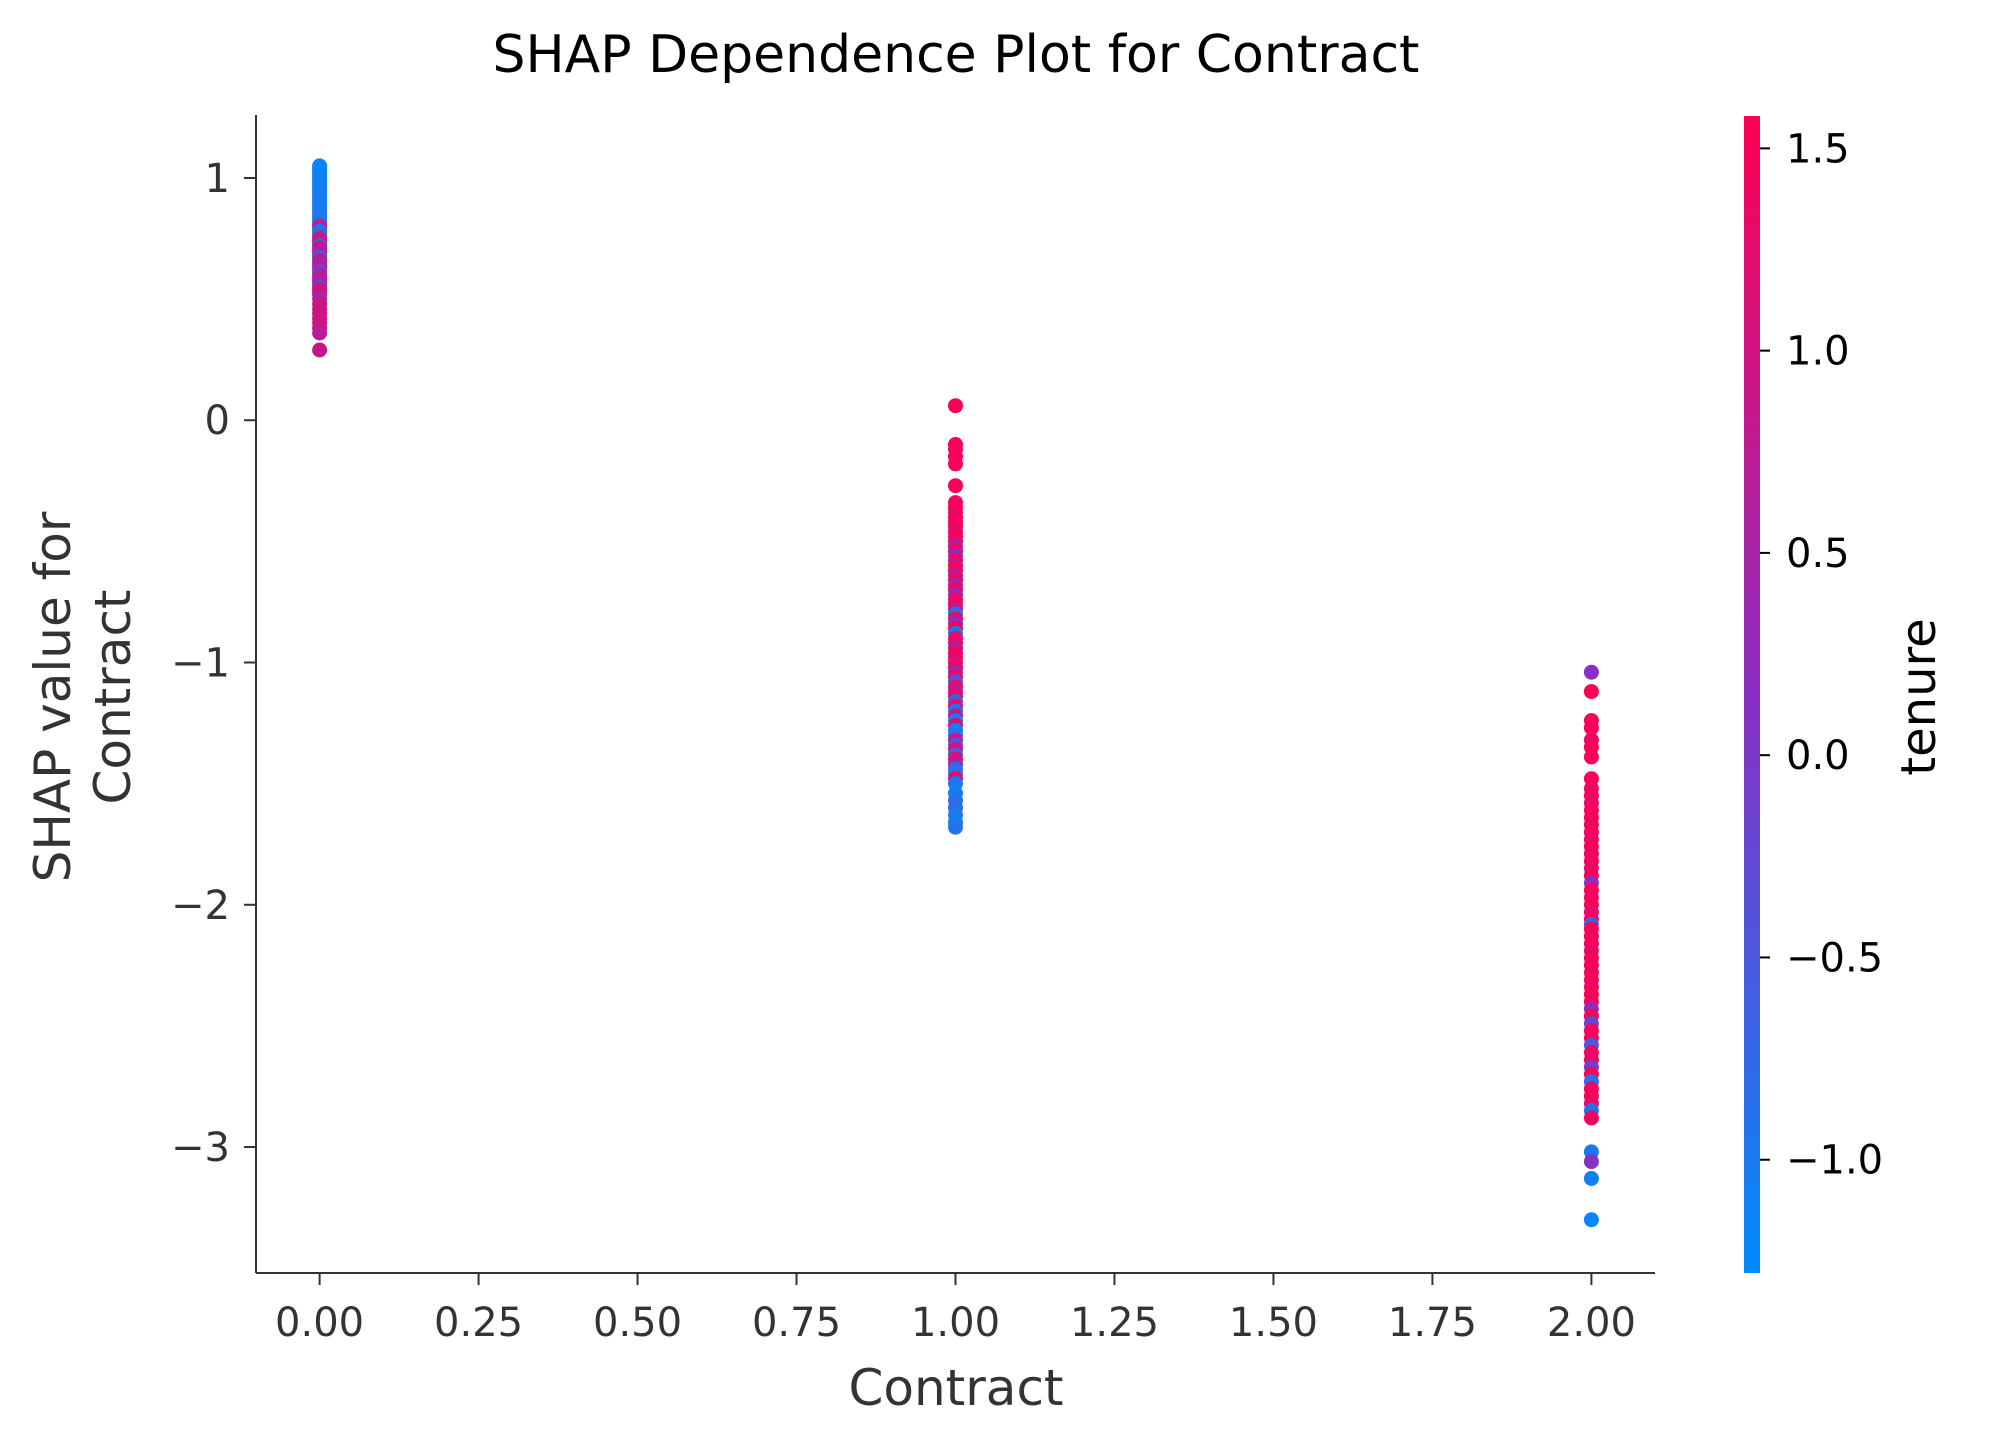  What do you see at coordinates (200, 664) in the screenshot?
I see `y-tick-label: −1` at bounding box center [200, 664].